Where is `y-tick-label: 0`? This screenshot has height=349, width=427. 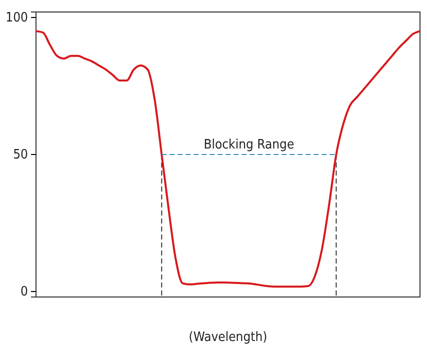 y-tick-label: 0 is located at coordinates (24, 292).